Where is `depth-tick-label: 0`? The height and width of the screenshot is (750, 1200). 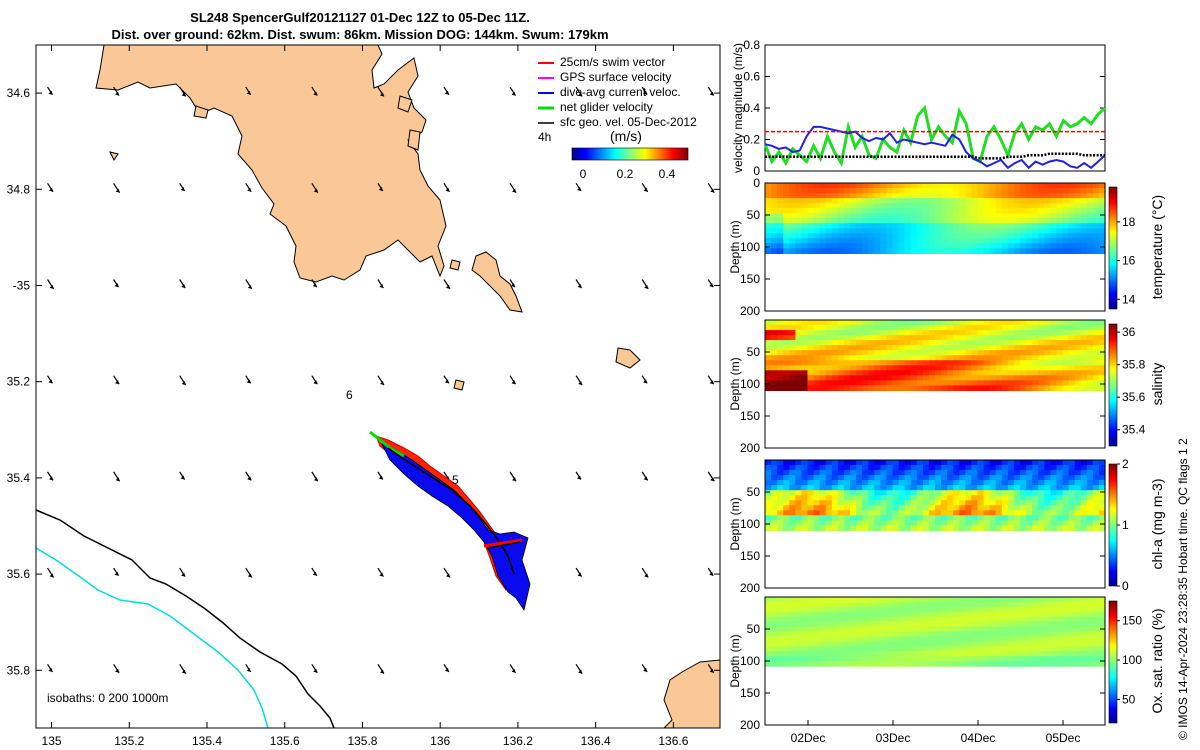 depth-tick-label: 0 is located at coordinates (756, 183).